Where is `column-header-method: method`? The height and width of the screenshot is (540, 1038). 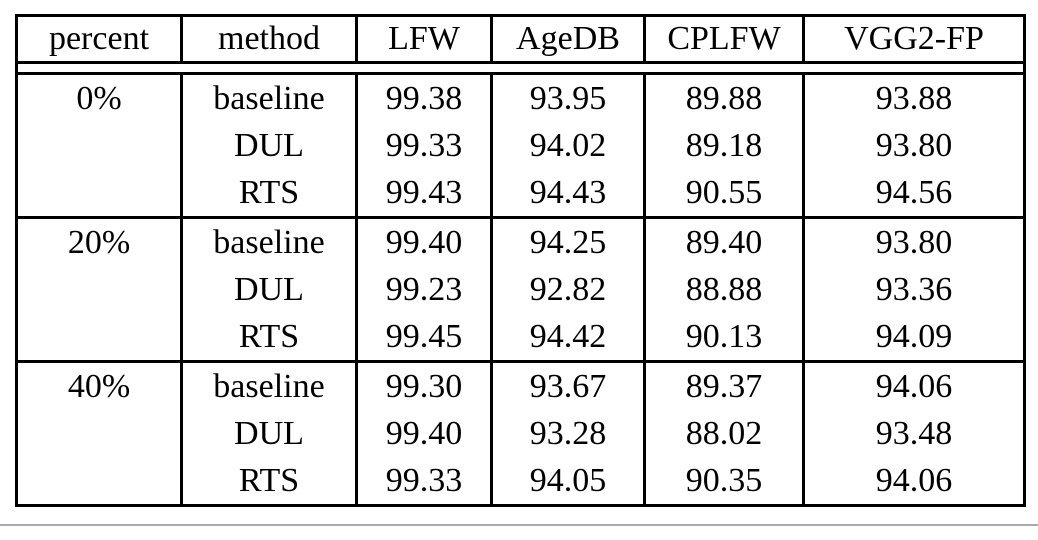
column-header-method: method is located at coordinates (268, 39).